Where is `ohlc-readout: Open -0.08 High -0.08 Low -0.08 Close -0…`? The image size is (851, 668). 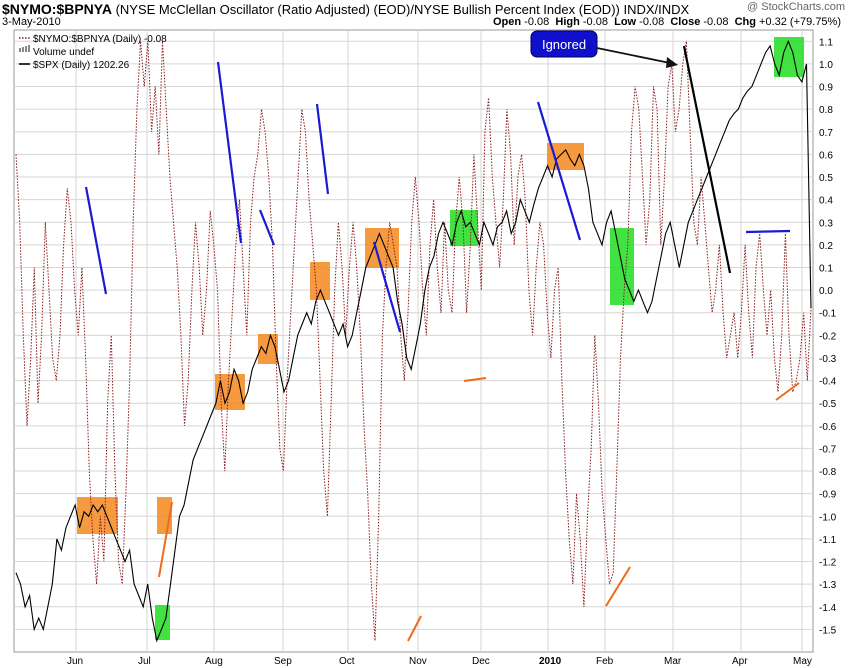 ohlc-readout: Open -0.08 High -0.08 Low -0.08 Close -0… is located at coordinates (666, 22).